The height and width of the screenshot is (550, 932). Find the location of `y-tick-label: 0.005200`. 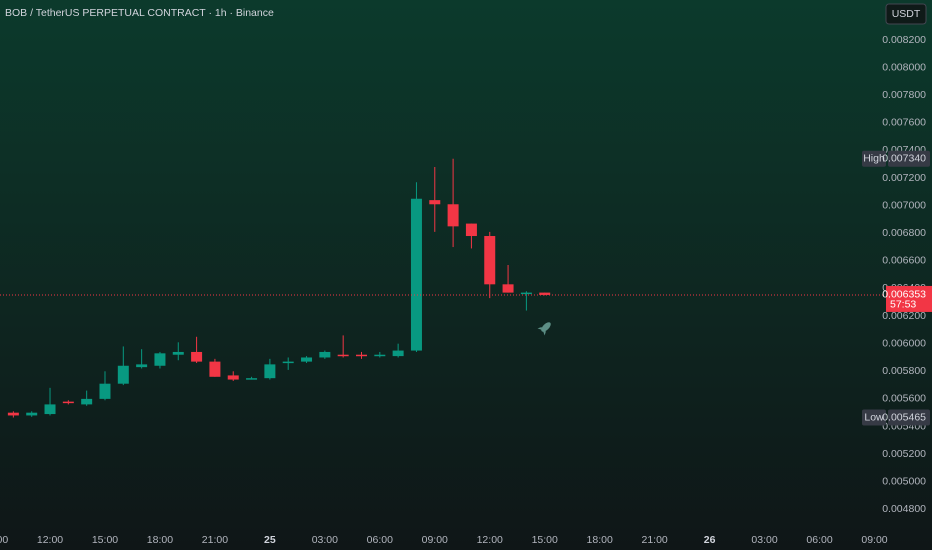

y-tick-label: 0.005200 is located at coordinates (904, 454).